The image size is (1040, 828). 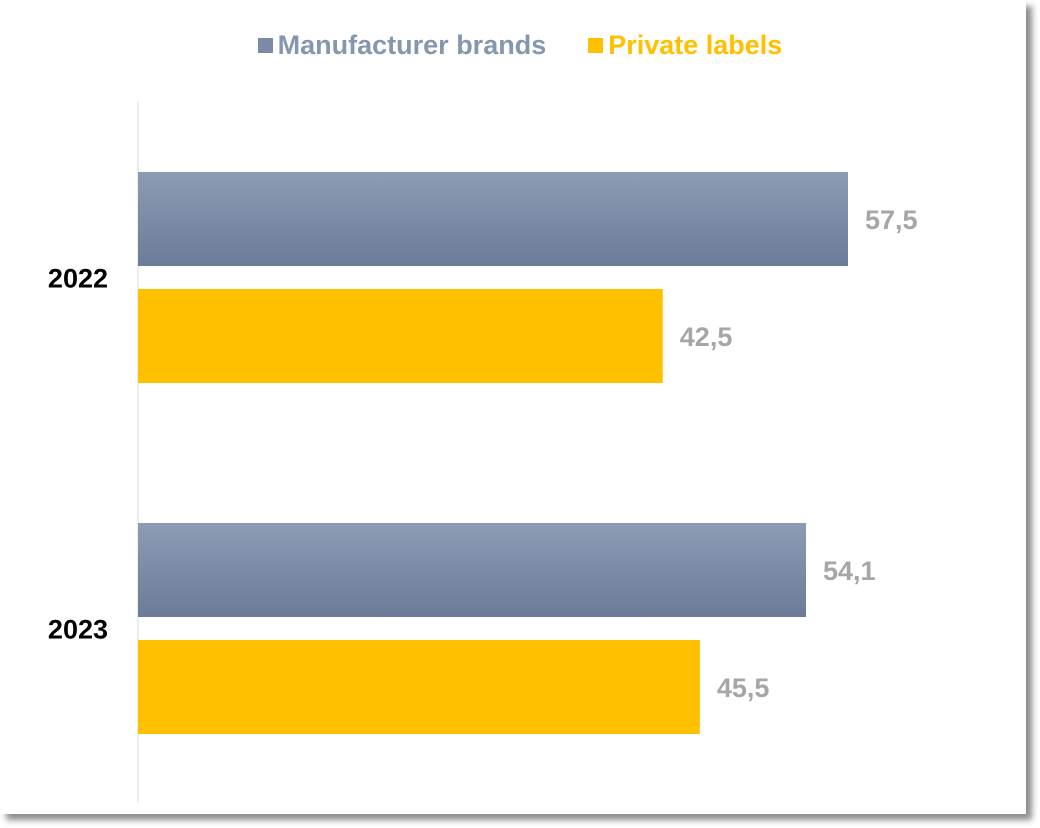 I want to click on category-label-2022: 2022, so click(x=78, y=279).